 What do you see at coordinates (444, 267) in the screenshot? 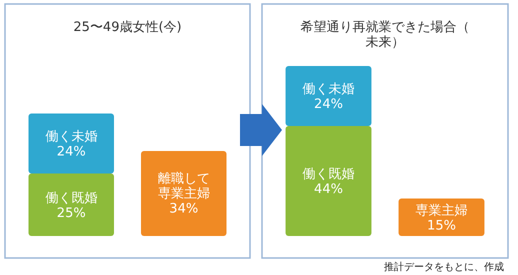
I see `text: 推計データをもとに、作成` at bounding box center [444, 267].